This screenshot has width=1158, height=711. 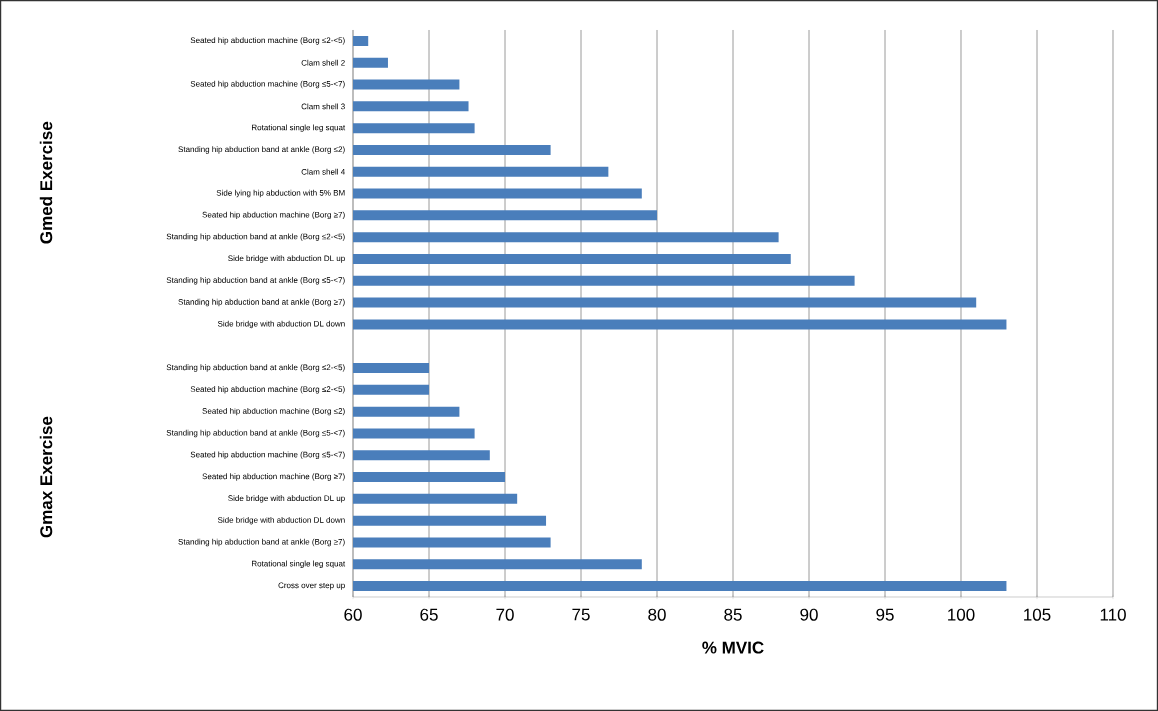 I want to click on x-tick-label: 90, so click(x=809, y=614).